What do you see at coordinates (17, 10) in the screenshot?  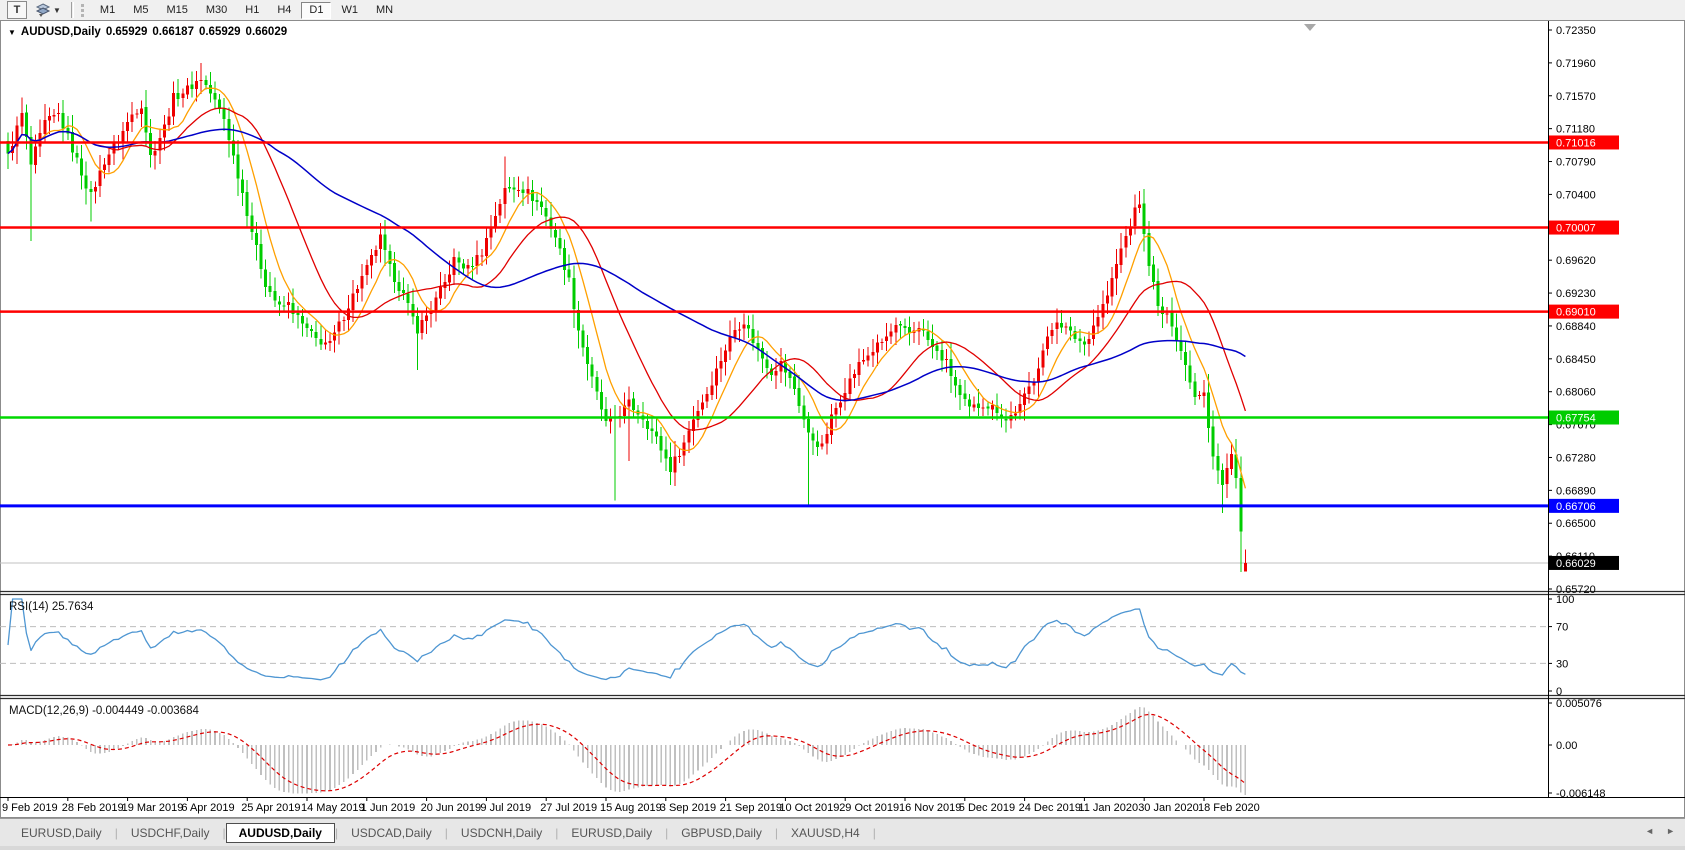 I see `text-tool-button: T` at bounding box center [17, 10].